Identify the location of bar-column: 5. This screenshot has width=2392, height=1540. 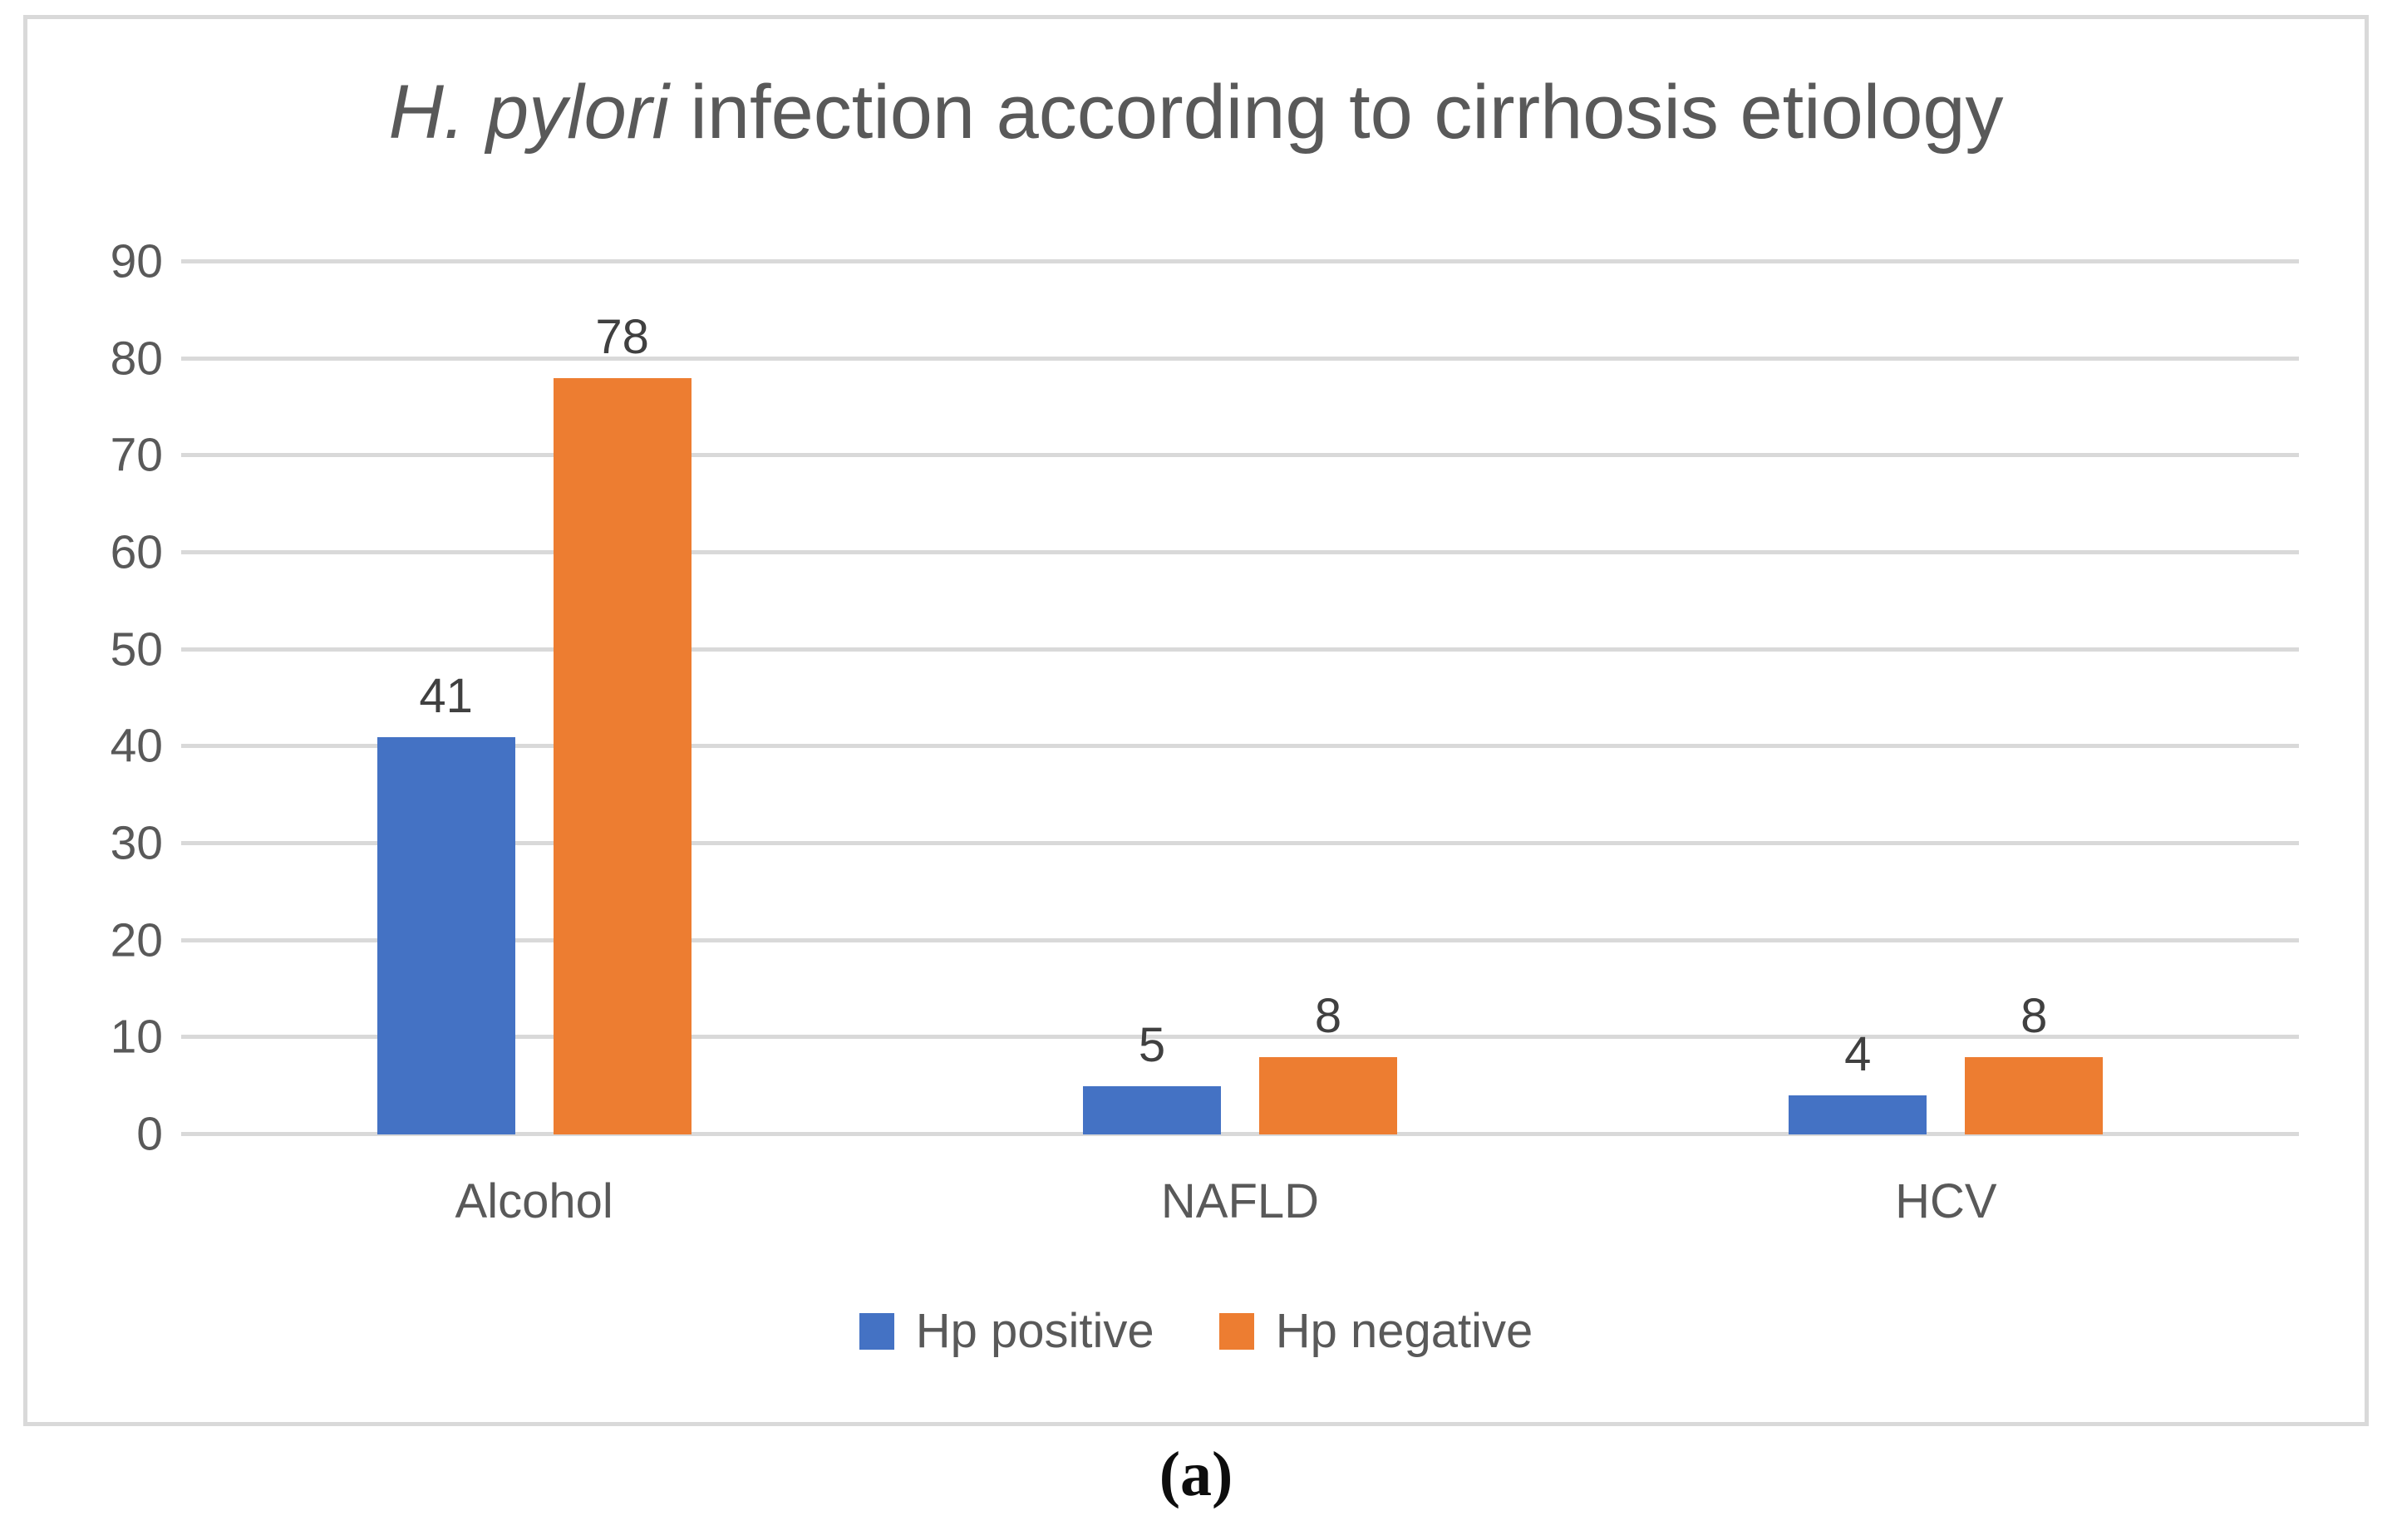
(1151, 698).